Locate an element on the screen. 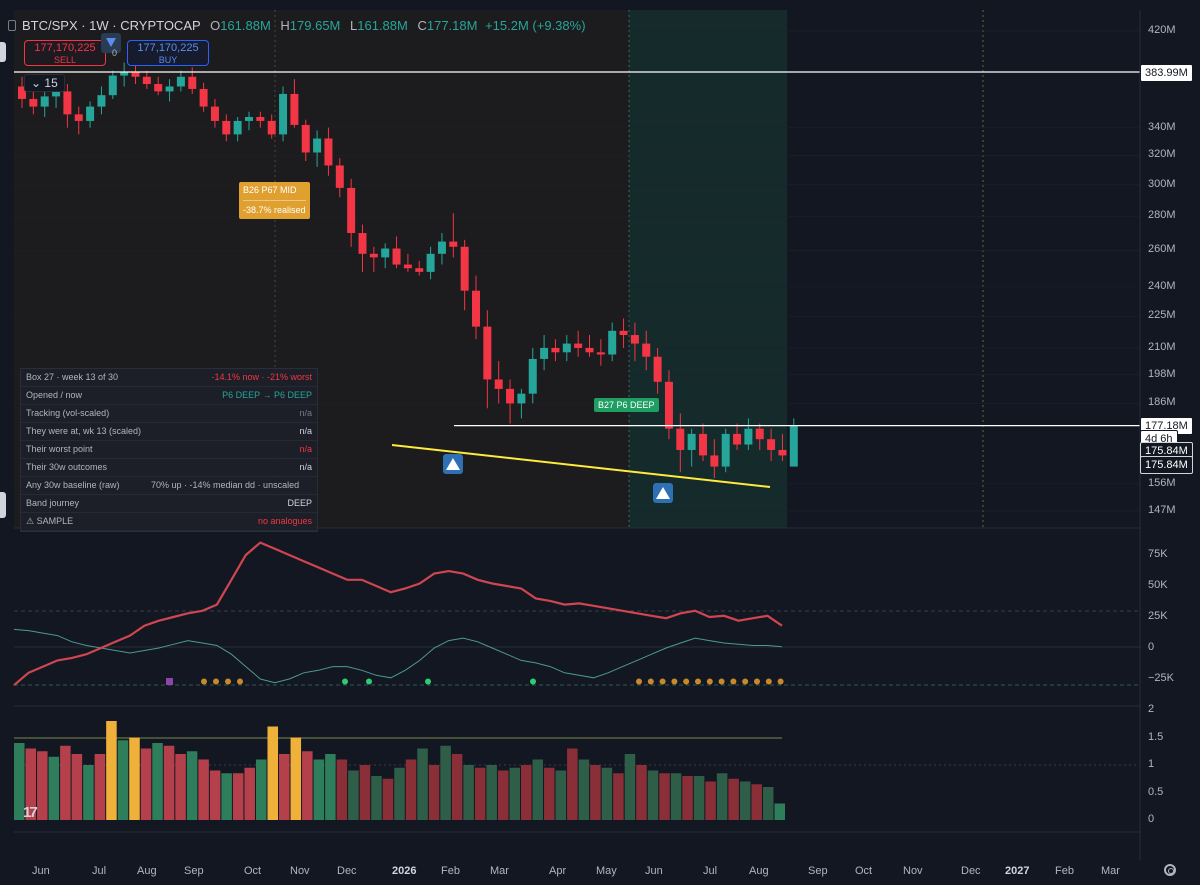 The width and height of the screenshot is (1200, 885). indicators-toggle: ⌄ 15 is located at coordinates (44, 83).